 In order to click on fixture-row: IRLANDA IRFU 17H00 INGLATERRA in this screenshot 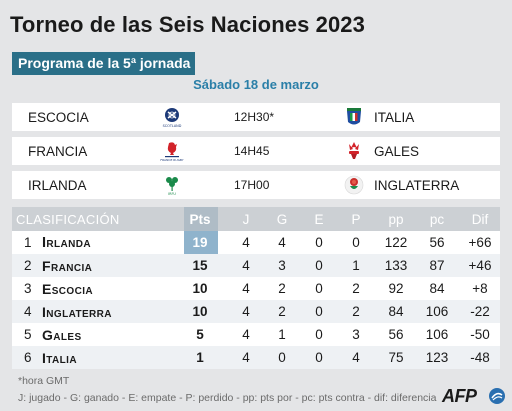, I will do `click(256, 185)`.